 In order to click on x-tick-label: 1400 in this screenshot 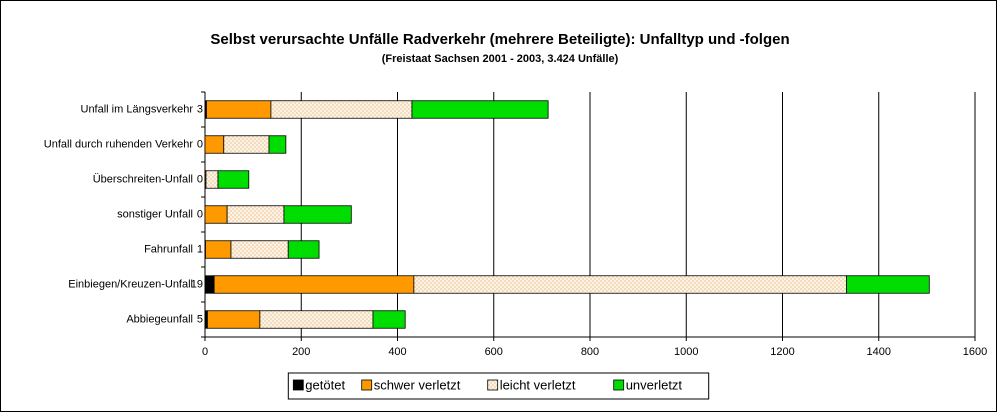, I will do `click(879, 352)`.